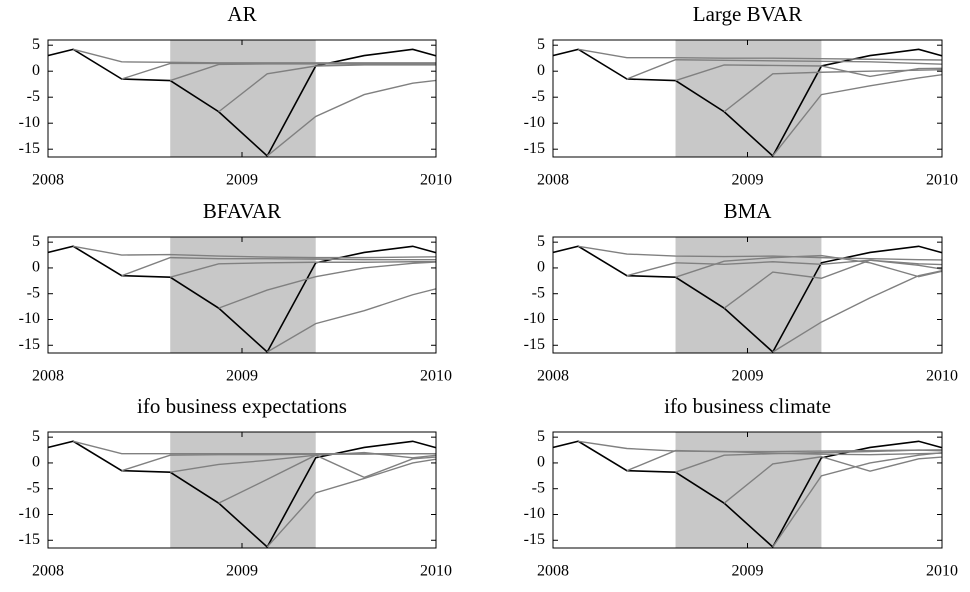 The image size is (970, 592). I want to click on subplot: Large BVAR 5 0 -5 -10 -15 2008 2009 2010, so click(741, 95).